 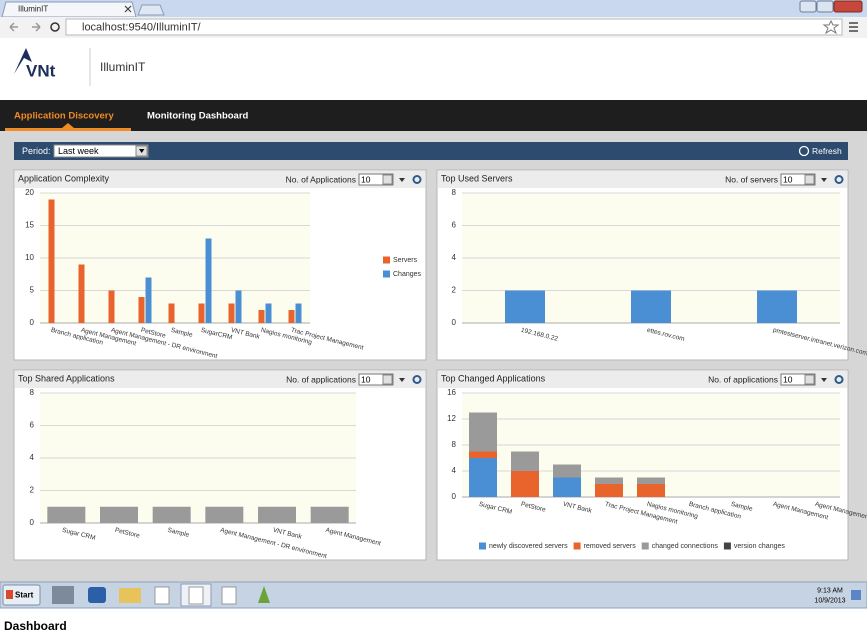 What do you see at coordinates (768, 595) in the screenshot?
I see `tray` at bounding box center [768, 595].